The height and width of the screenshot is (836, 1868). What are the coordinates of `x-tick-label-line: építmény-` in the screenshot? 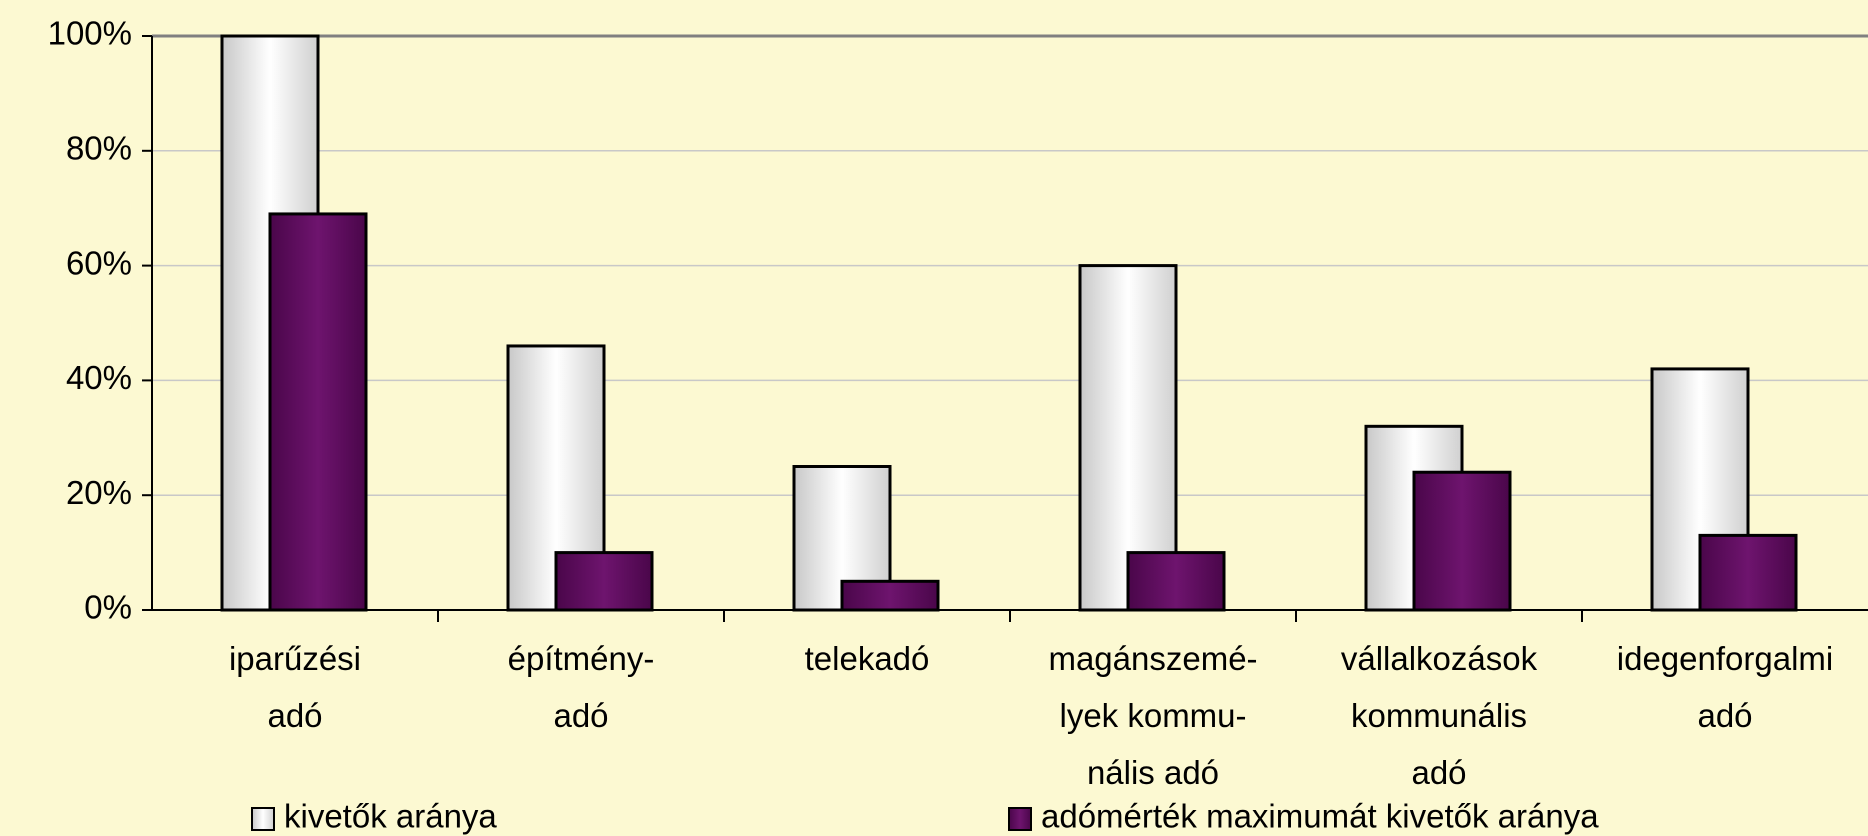 It's located at (581, 658).